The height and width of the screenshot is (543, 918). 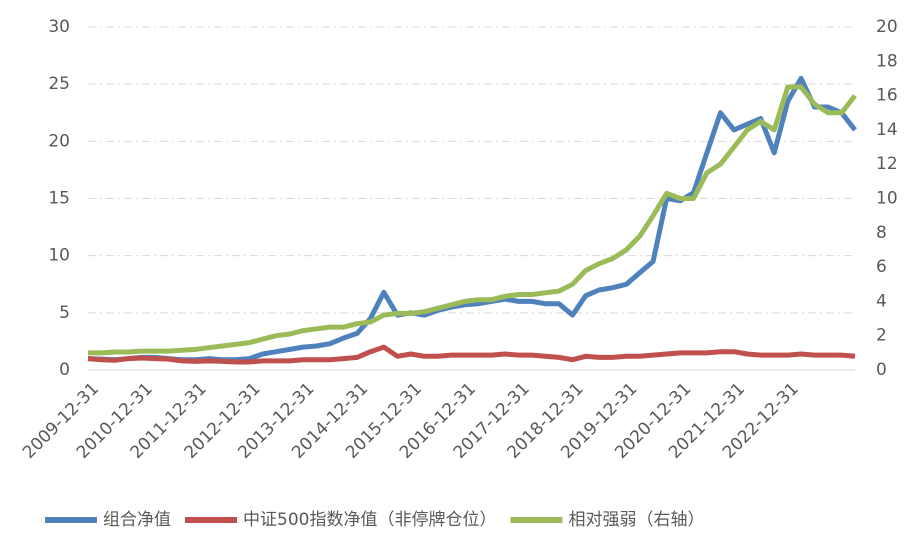 I want to click on y2-tick-label: 16, so click(x=887, y=96).